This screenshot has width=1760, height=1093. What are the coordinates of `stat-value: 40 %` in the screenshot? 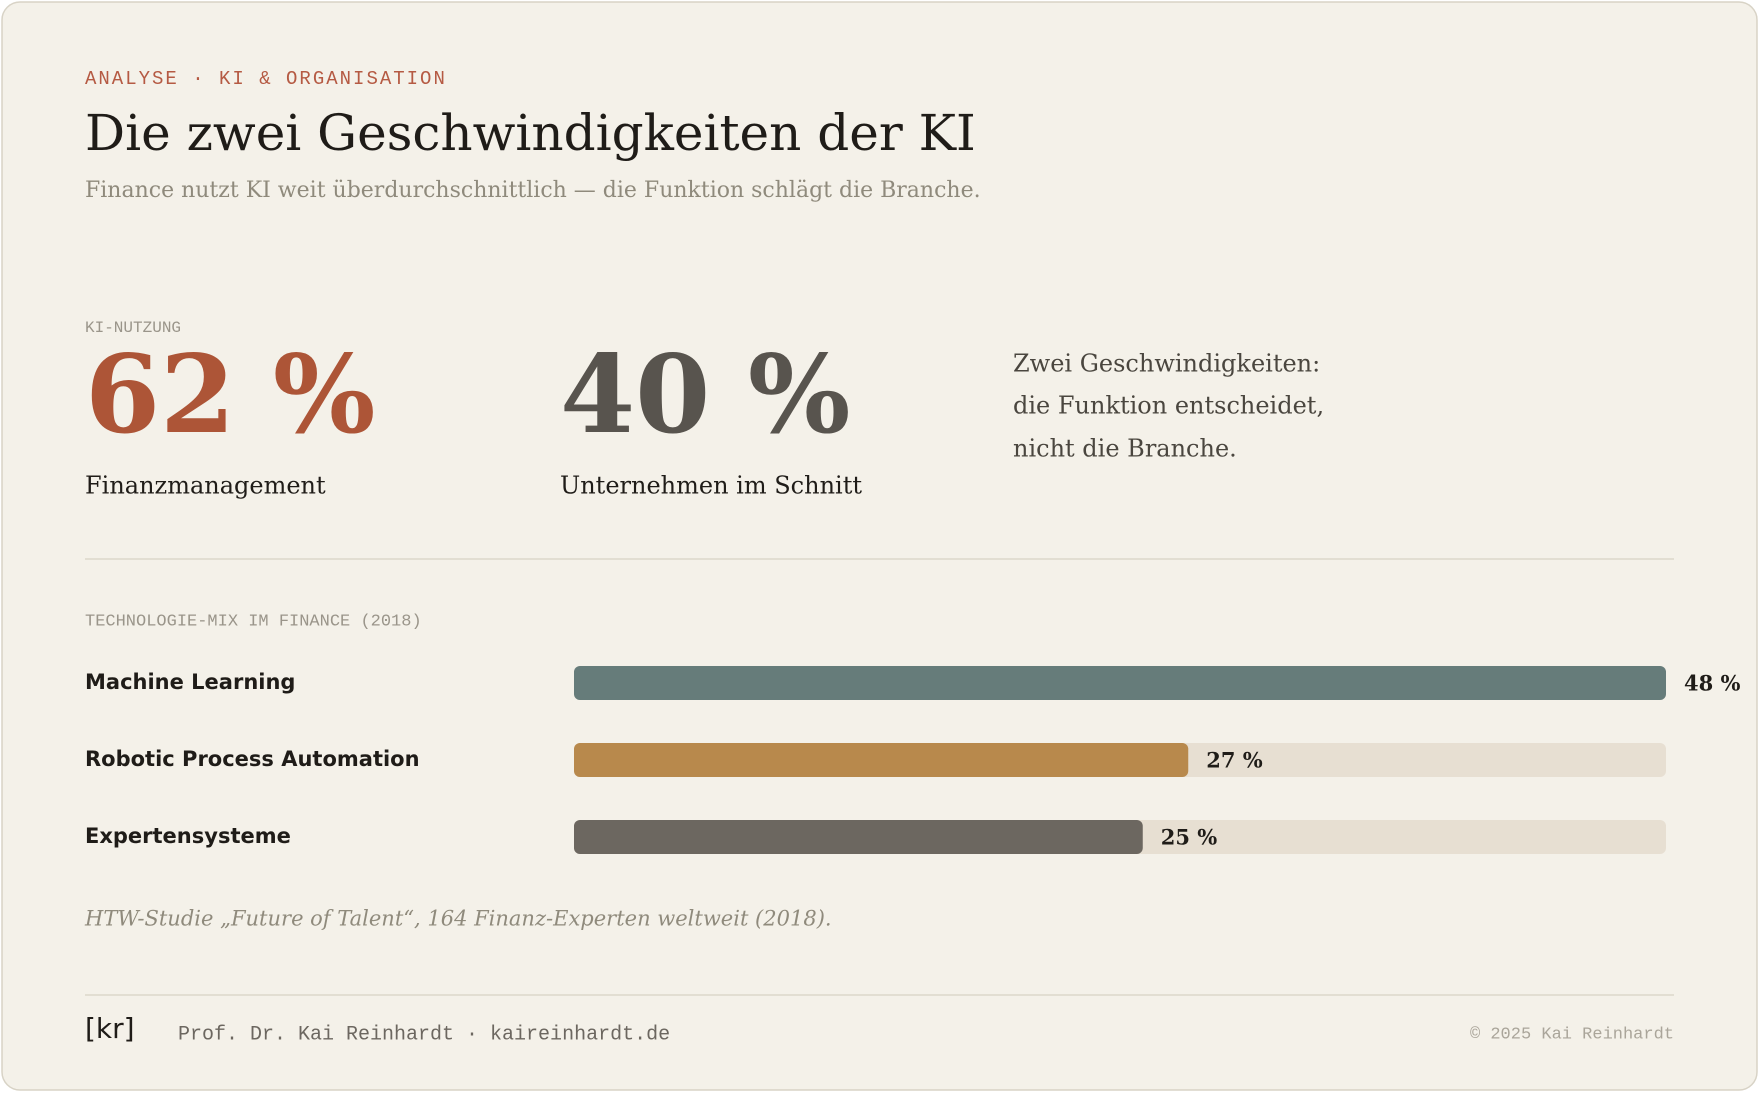 It's located at (705, 395).